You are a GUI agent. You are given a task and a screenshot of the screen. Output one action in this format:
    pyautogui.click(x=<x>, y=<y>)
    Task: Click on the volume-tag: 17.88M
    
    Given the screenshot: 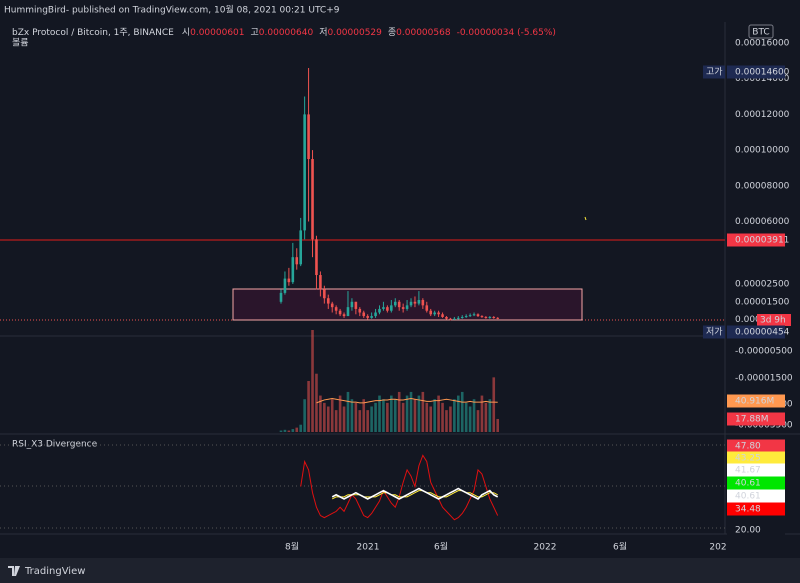 What is the action you would take?
    pyautogui.click(x=752, y=420)
    